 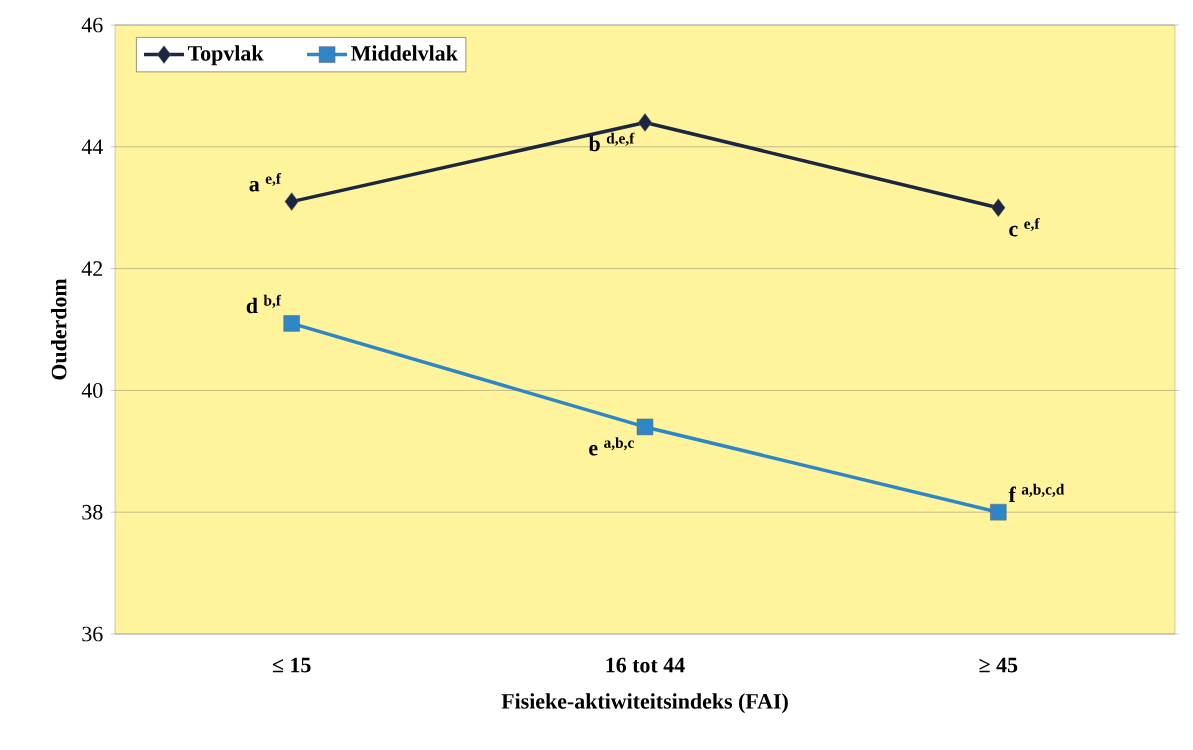 I want to click on y-tick-label: 40, so click(x=92, y=390).